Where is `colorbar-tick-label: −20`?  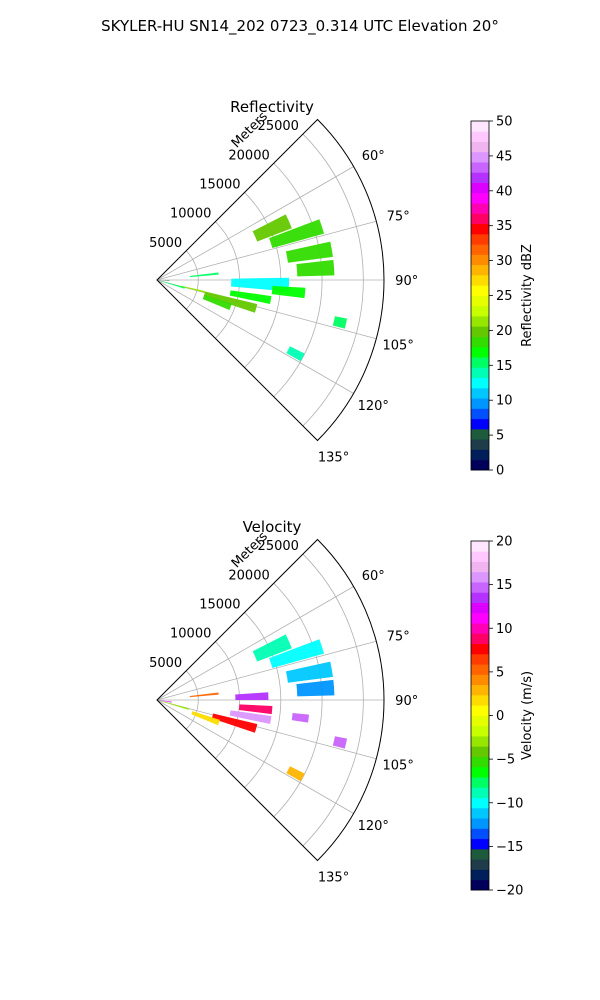
colorbar-tick-label: −20 is located at coordinates (509, 891).